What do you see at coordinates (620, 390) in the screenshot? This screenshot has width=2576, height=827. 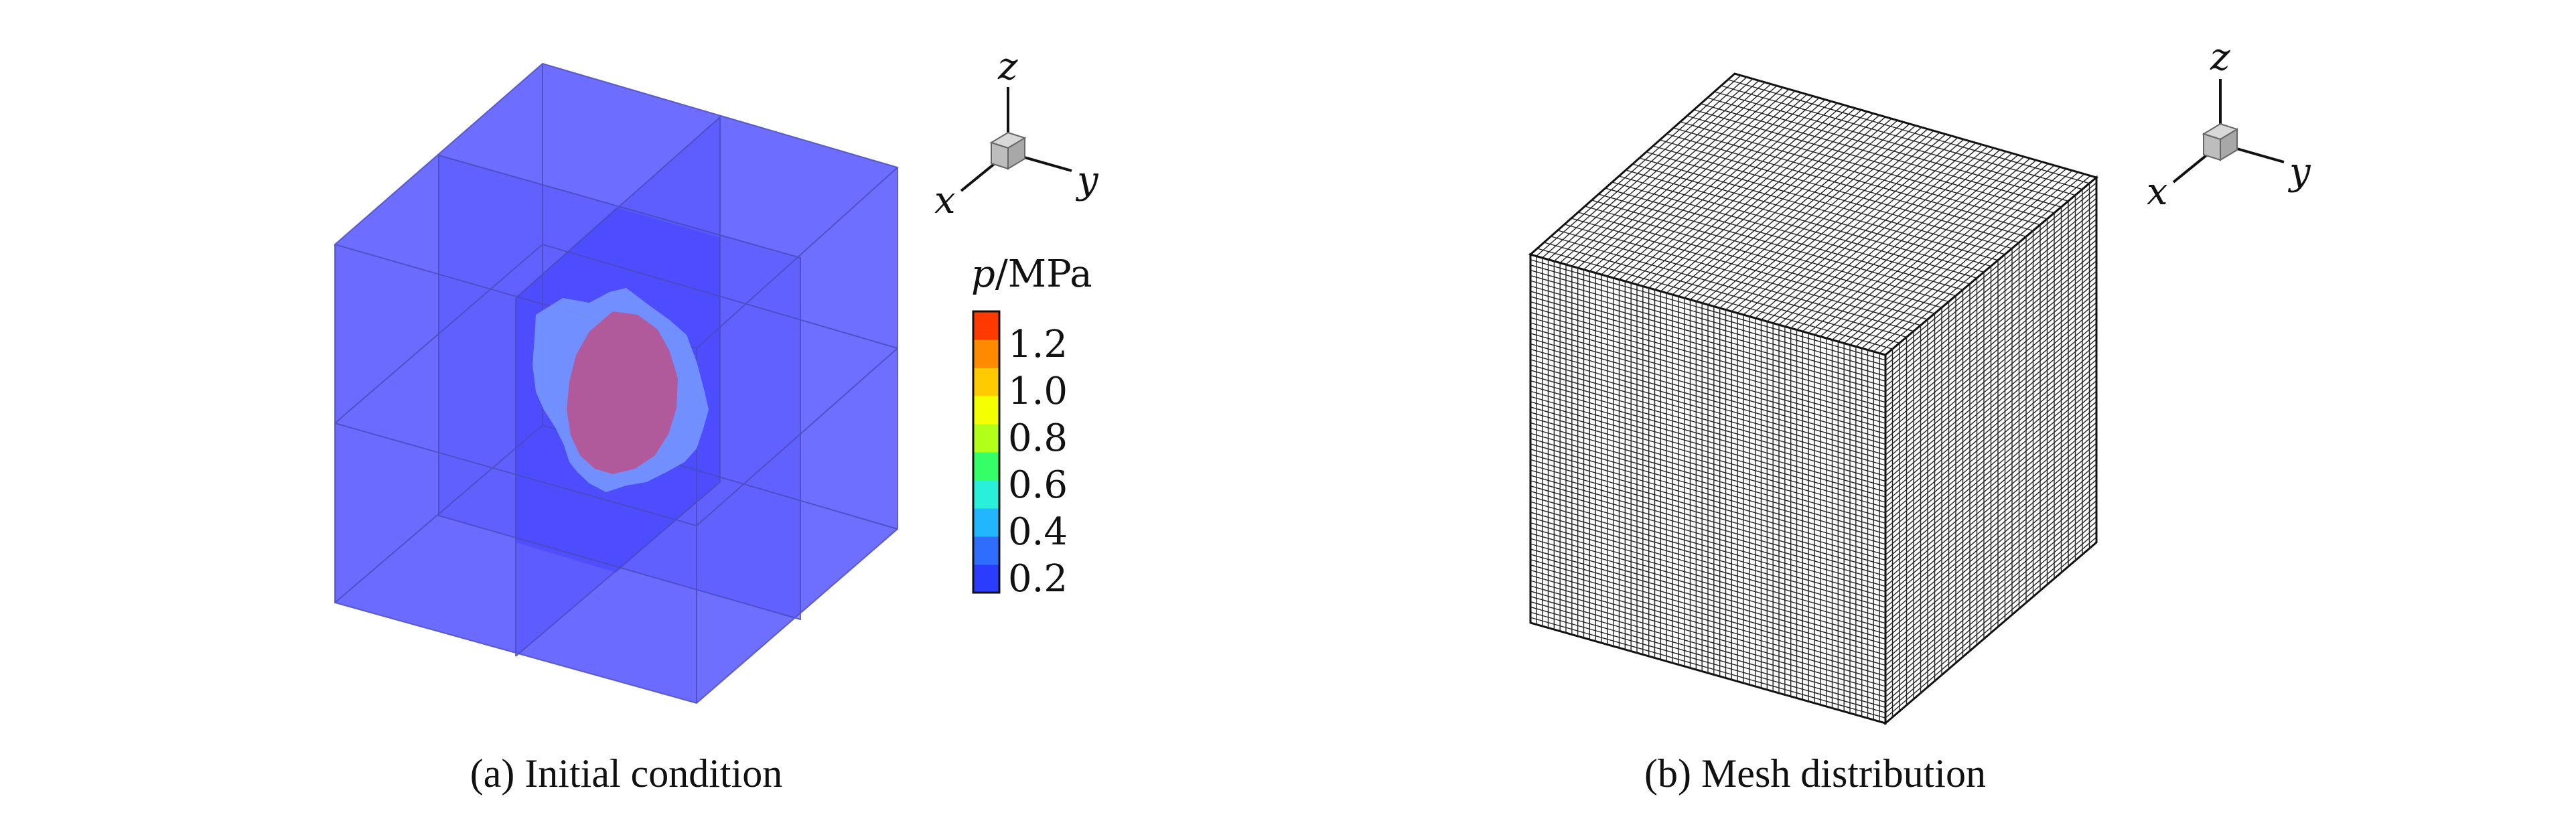 I see `pressure-blob` at bounding box center [620, 390].